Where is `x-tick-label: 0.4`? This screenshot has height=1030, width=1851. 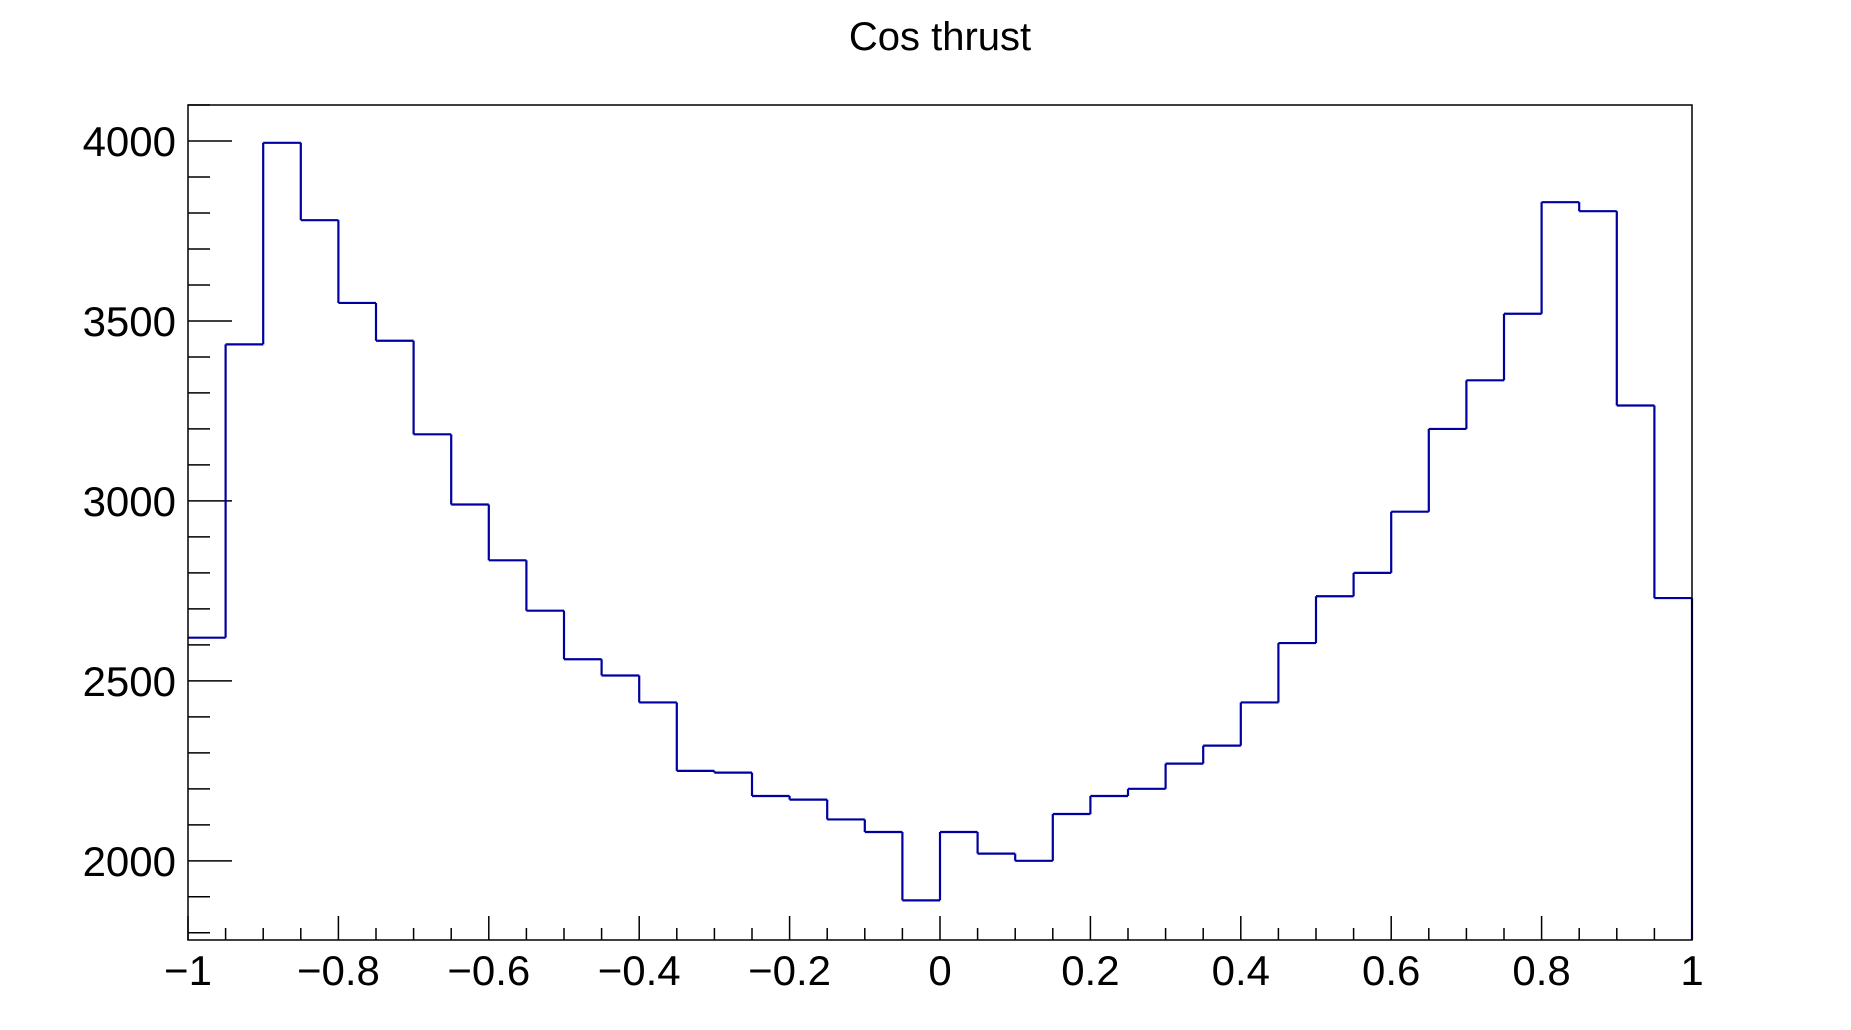
x-tick-label: 0.4 is located at coordinates (1241, 970).